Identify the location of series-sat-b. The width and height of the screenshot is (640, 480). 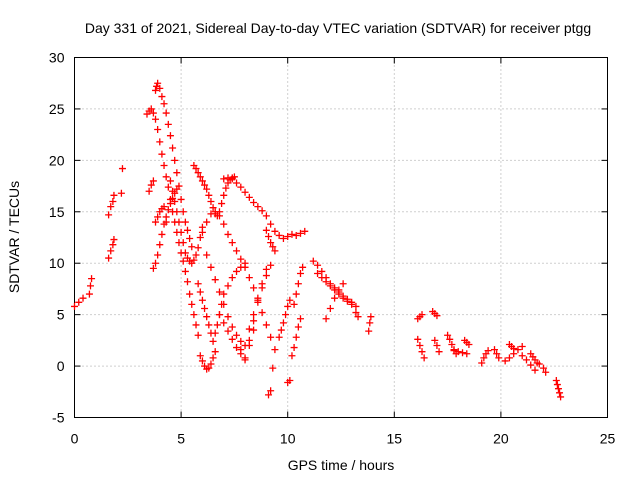
(90, 286).